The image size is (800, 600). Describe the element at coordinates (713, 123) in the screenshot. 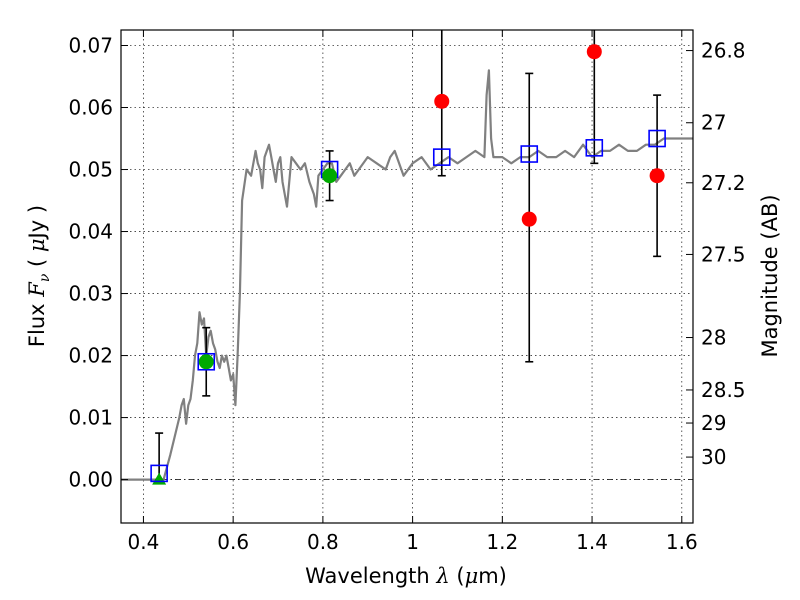

I see `right-tick-label: 27` at that location.